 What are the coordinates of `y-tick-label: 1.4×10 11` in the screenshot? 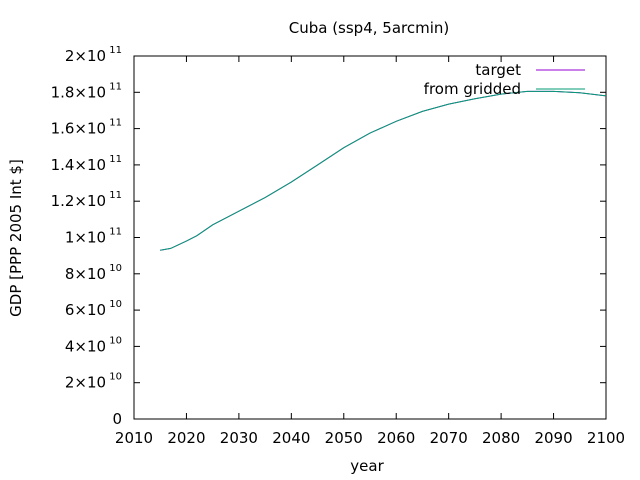 It's located at (86, 164).